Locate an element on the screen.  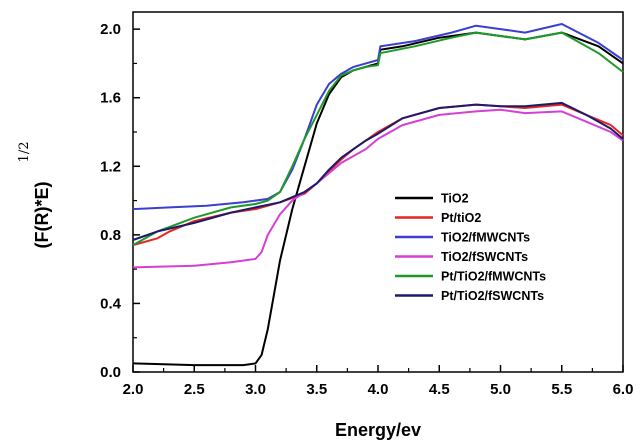
y-tick-label: 1.6 is located at coordinates (110, 98).